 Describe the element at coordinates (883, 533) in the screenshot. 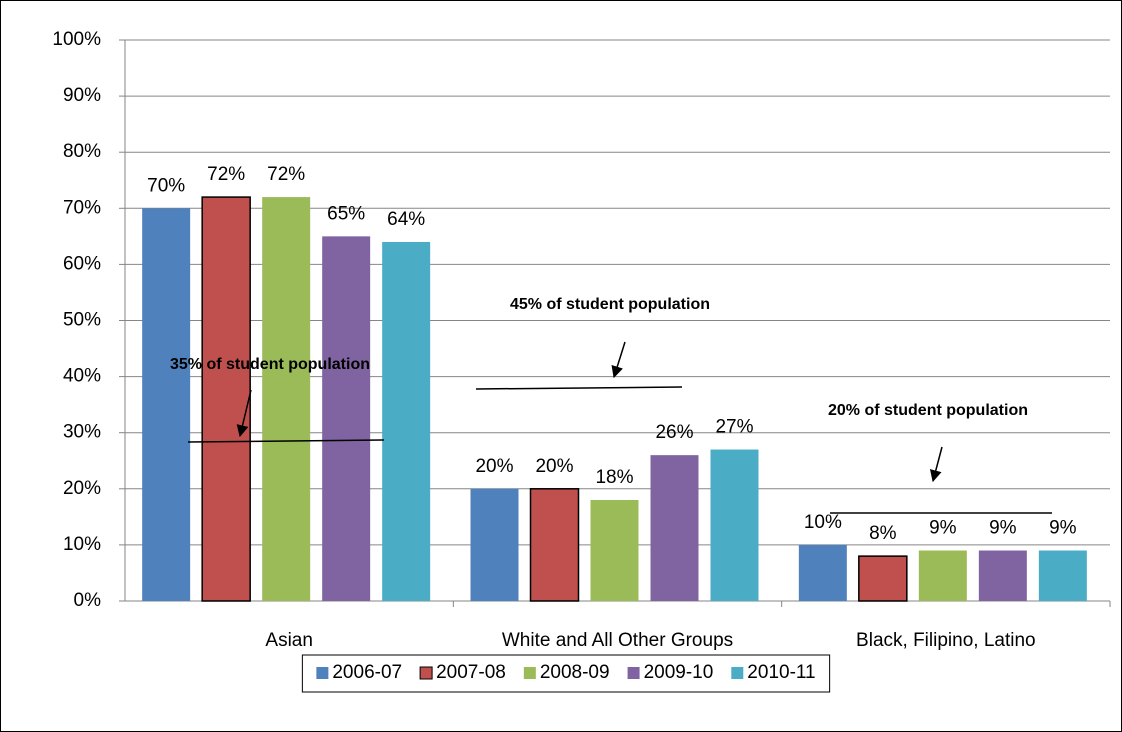

I see `value-label: 8%` at that location.